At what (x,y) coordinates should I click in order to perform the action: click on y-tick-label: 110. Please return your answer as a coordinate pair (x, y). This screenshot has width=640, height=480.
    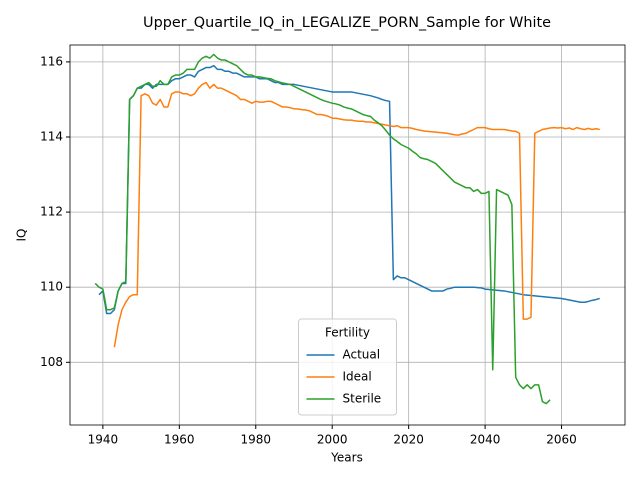
    Looking at the image, I should click on (51, 287).